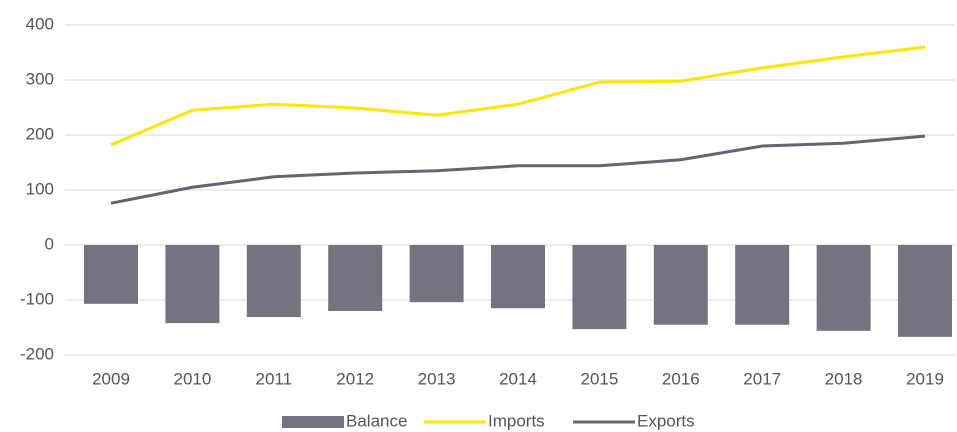 Image resolution: width=957 pixels, height=432 pixels. What do you see at coordinates (111, 378) in the screenshot?
I see `x-tick-label: 2009` at bounding box center [111, 378].